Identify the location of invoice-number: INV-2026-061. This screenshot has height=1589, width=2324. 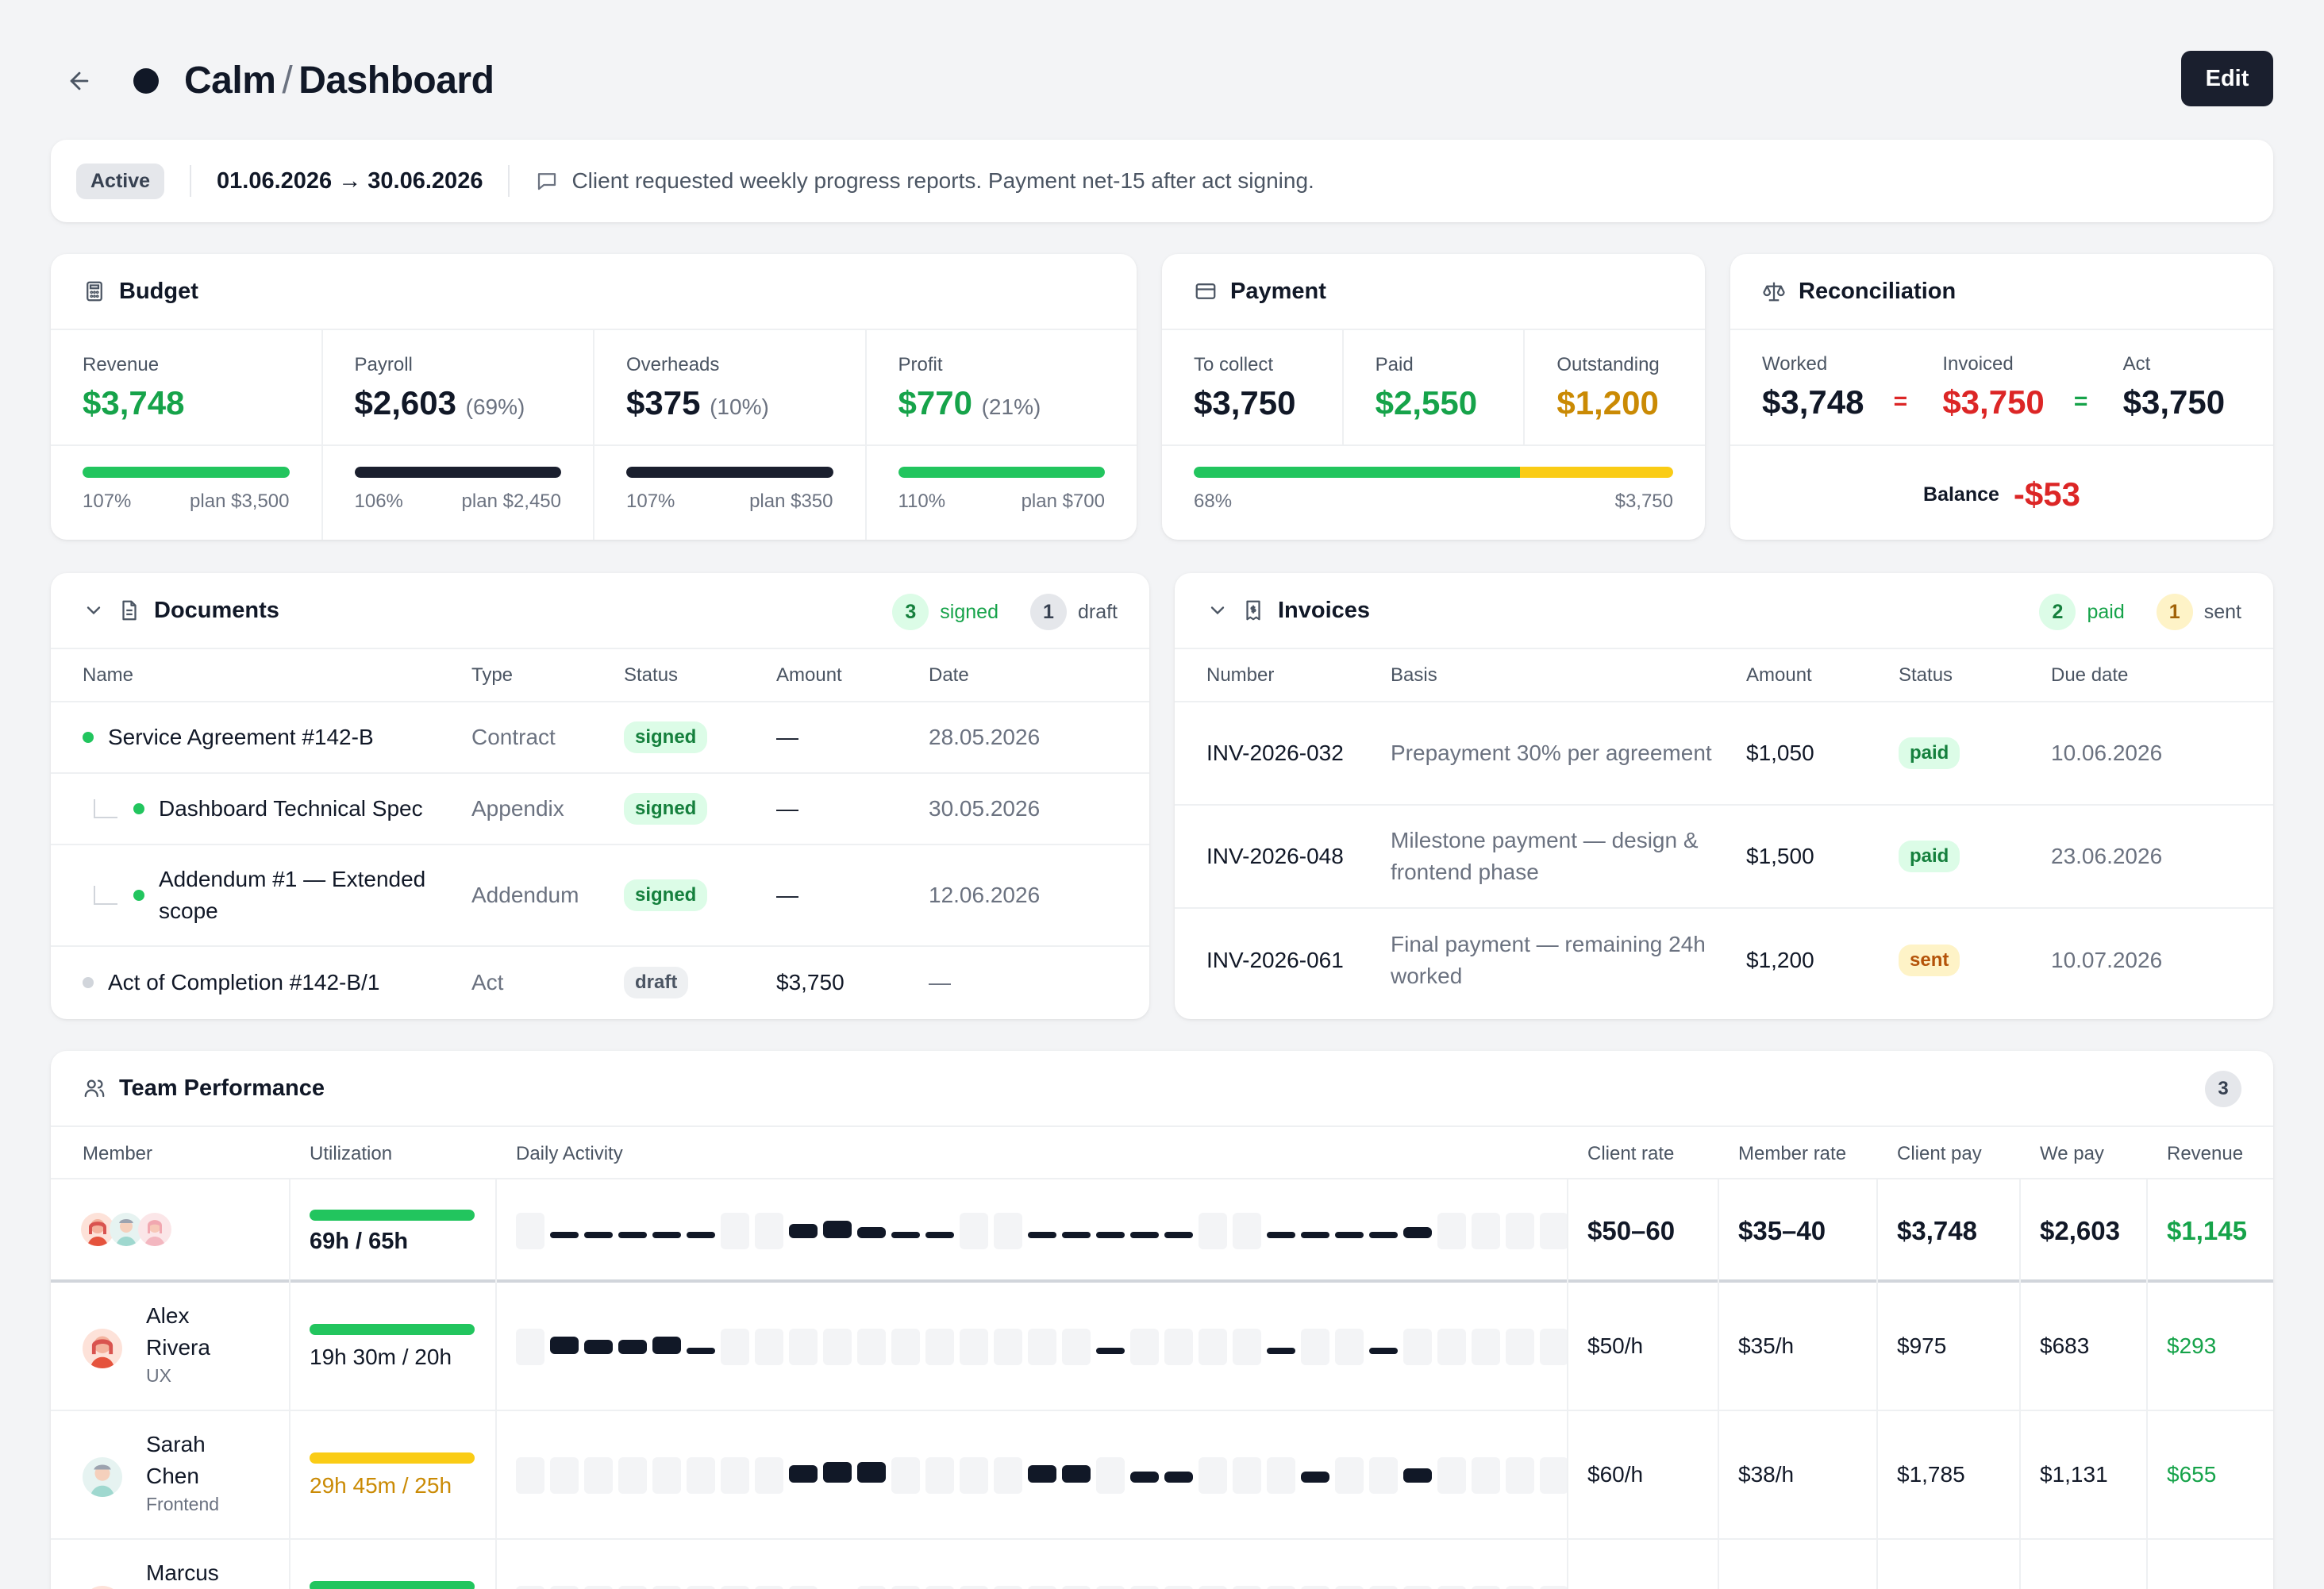
(1275, 960).